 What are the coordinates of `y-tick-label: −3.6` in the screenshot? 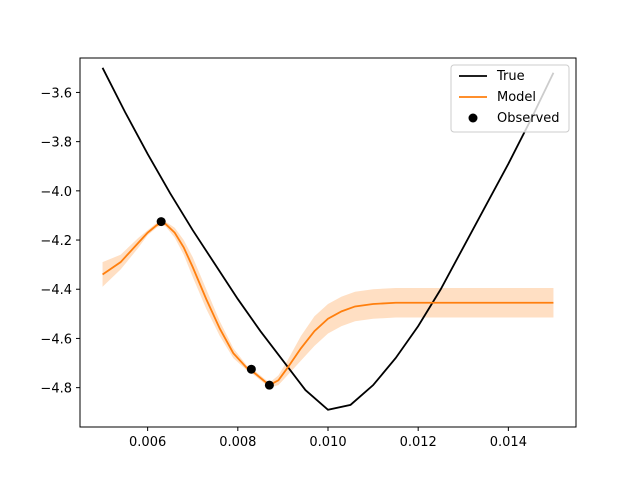 It's located at (56, 93).